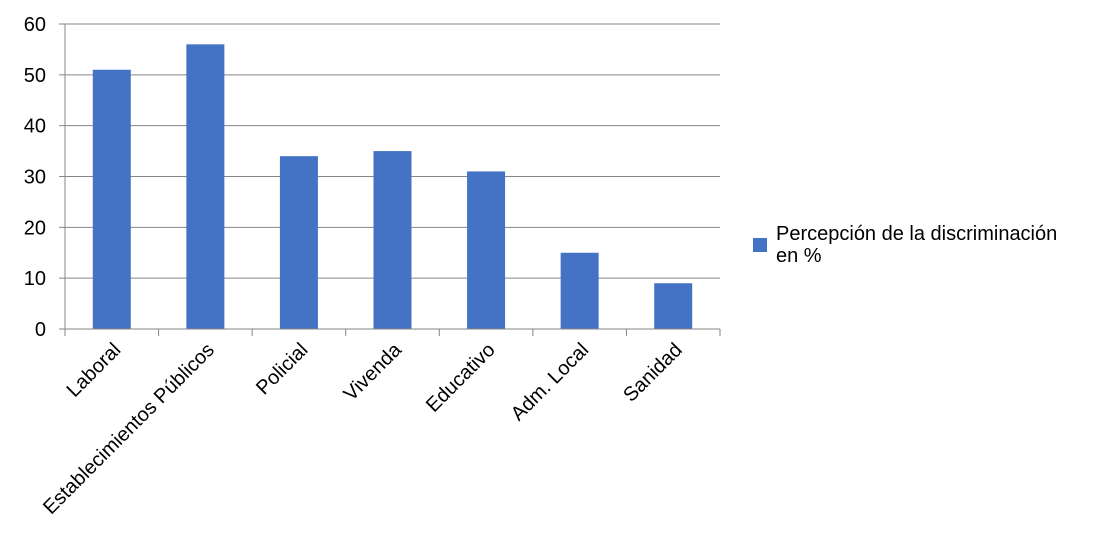 The width and height of the screenshot is (1107, 548). I want to click on legend-swatch, so click(760, 245).